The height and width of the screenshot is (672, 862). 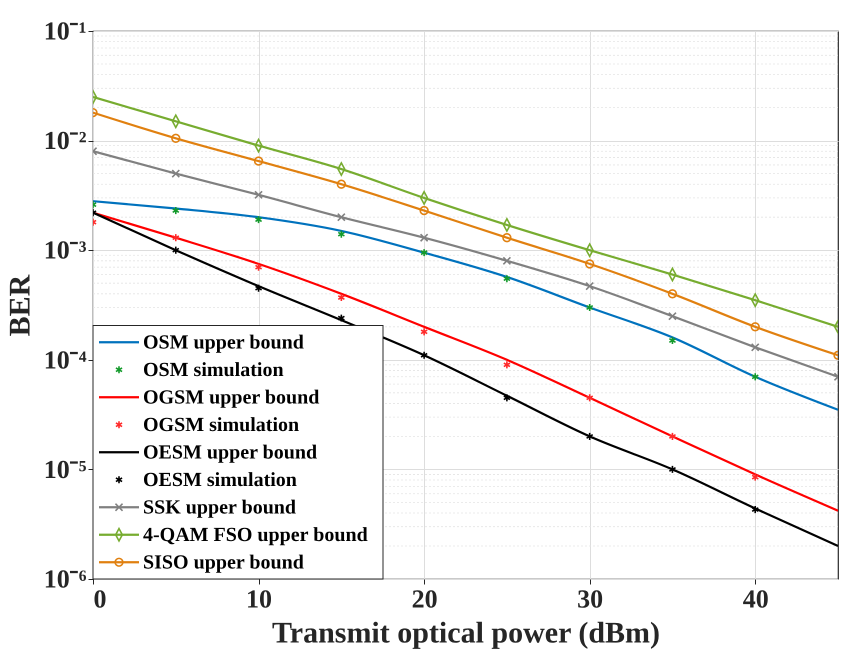 I want to click on x-tick-label: 10, so click(x=259, y=599).